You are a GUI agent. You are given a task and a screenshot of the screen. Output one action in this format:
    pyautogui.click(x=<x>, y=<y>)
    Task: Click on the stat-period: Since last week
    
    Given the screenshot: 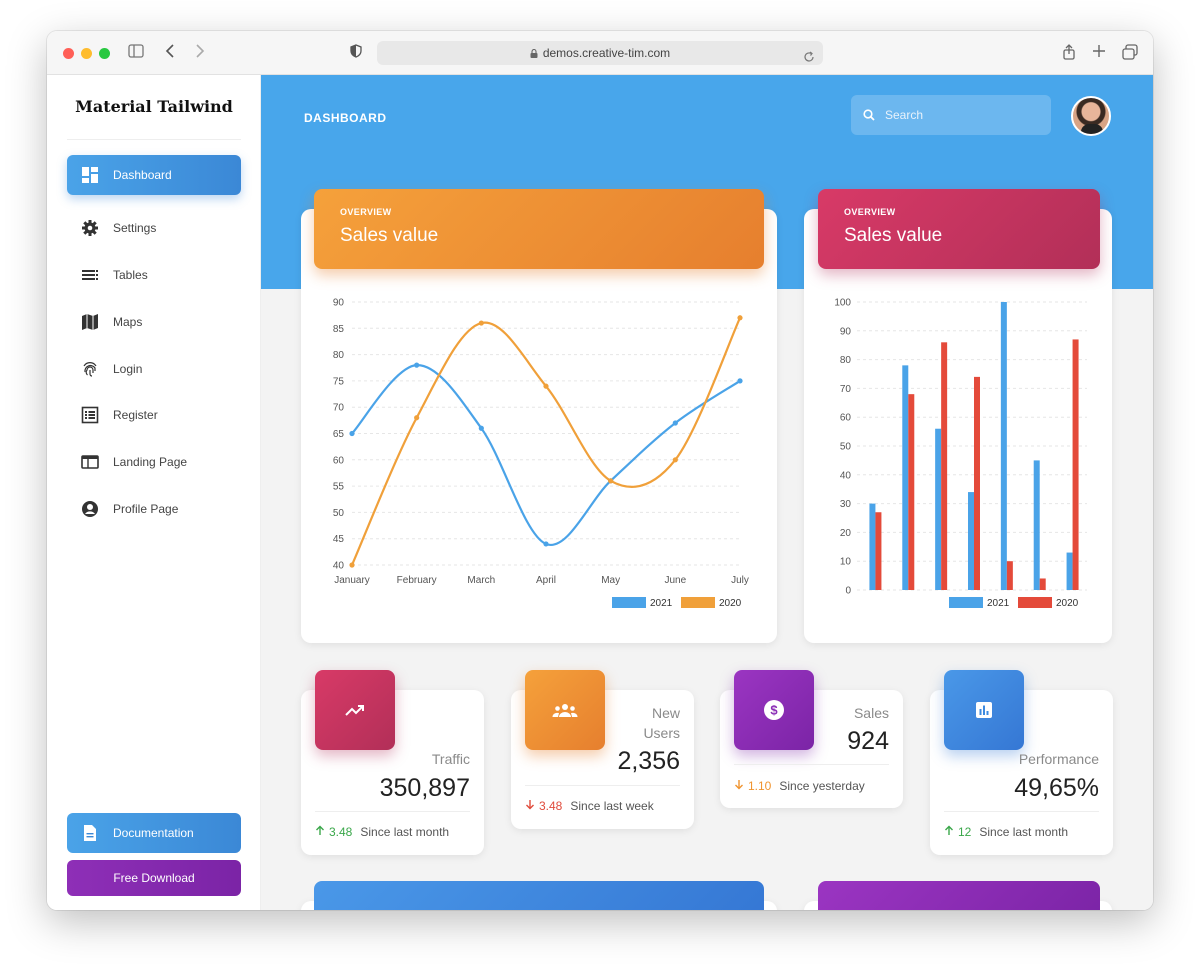 What is the action you would take?
    pyautogui.click(x=612, y=806)
    